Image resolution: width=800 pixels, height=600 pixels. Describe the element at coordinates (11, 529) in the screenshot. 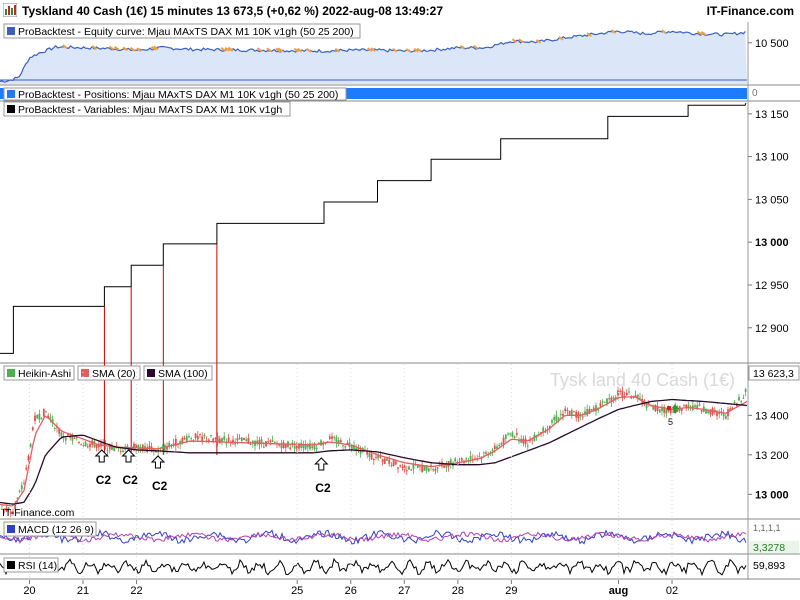

I see `macd-legend-swatch` at that location.